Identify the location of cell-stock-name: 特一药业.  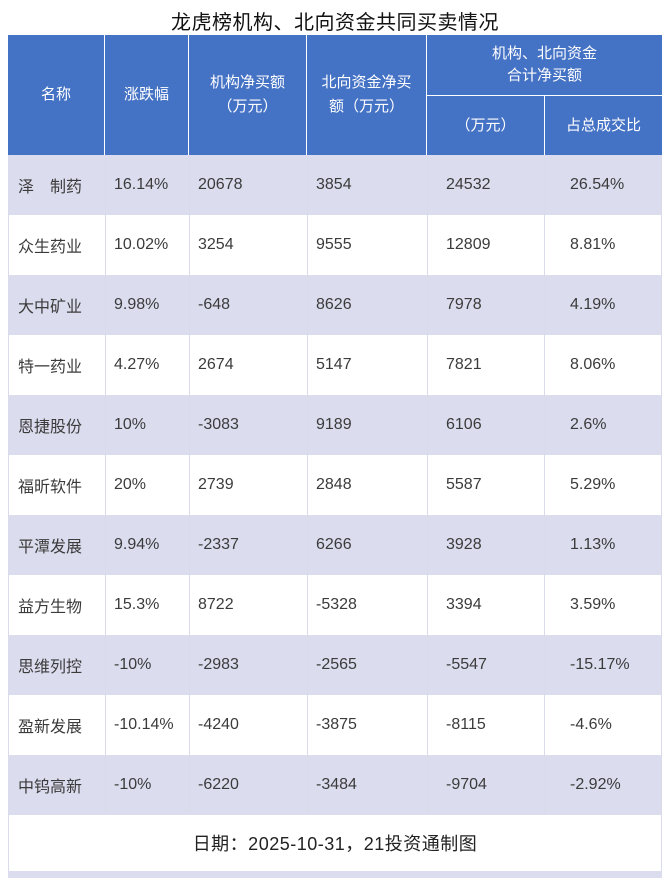
(57, 365).